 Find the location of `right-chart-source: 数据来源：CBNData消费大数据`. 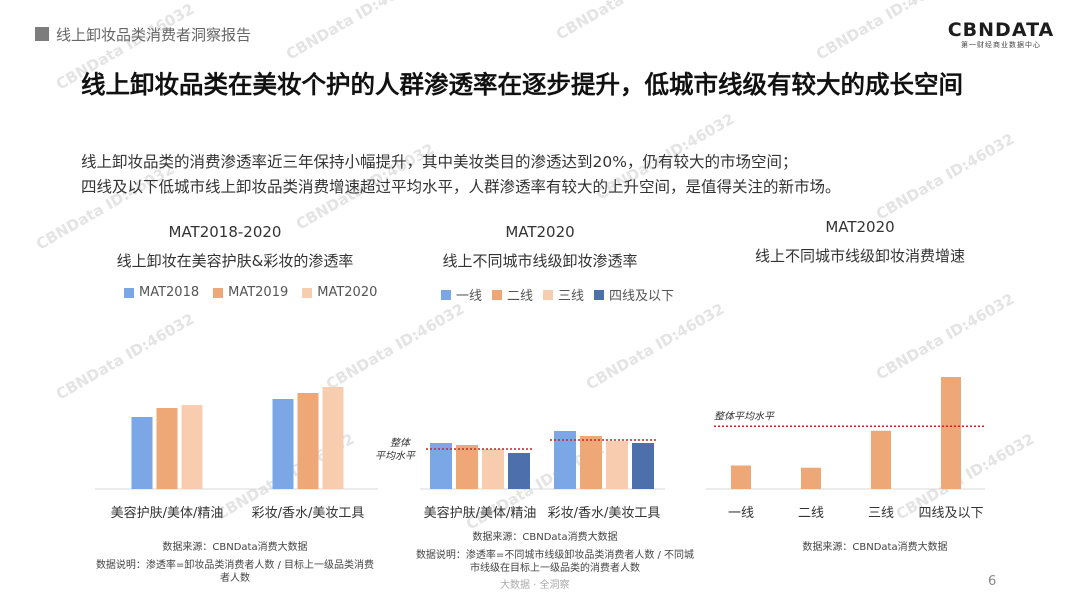

right-chart-source: 数据来源：CBNData消费大数据 is located at coordinates (875, 547).